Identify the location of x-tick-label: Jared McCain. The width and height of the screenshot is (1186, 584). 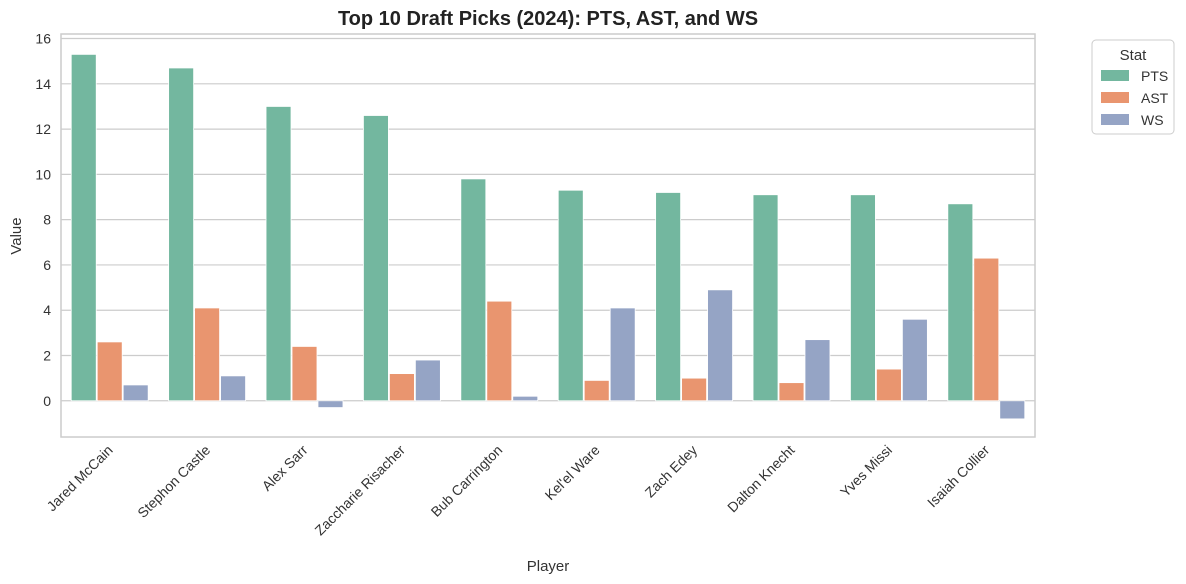
(79, 478).